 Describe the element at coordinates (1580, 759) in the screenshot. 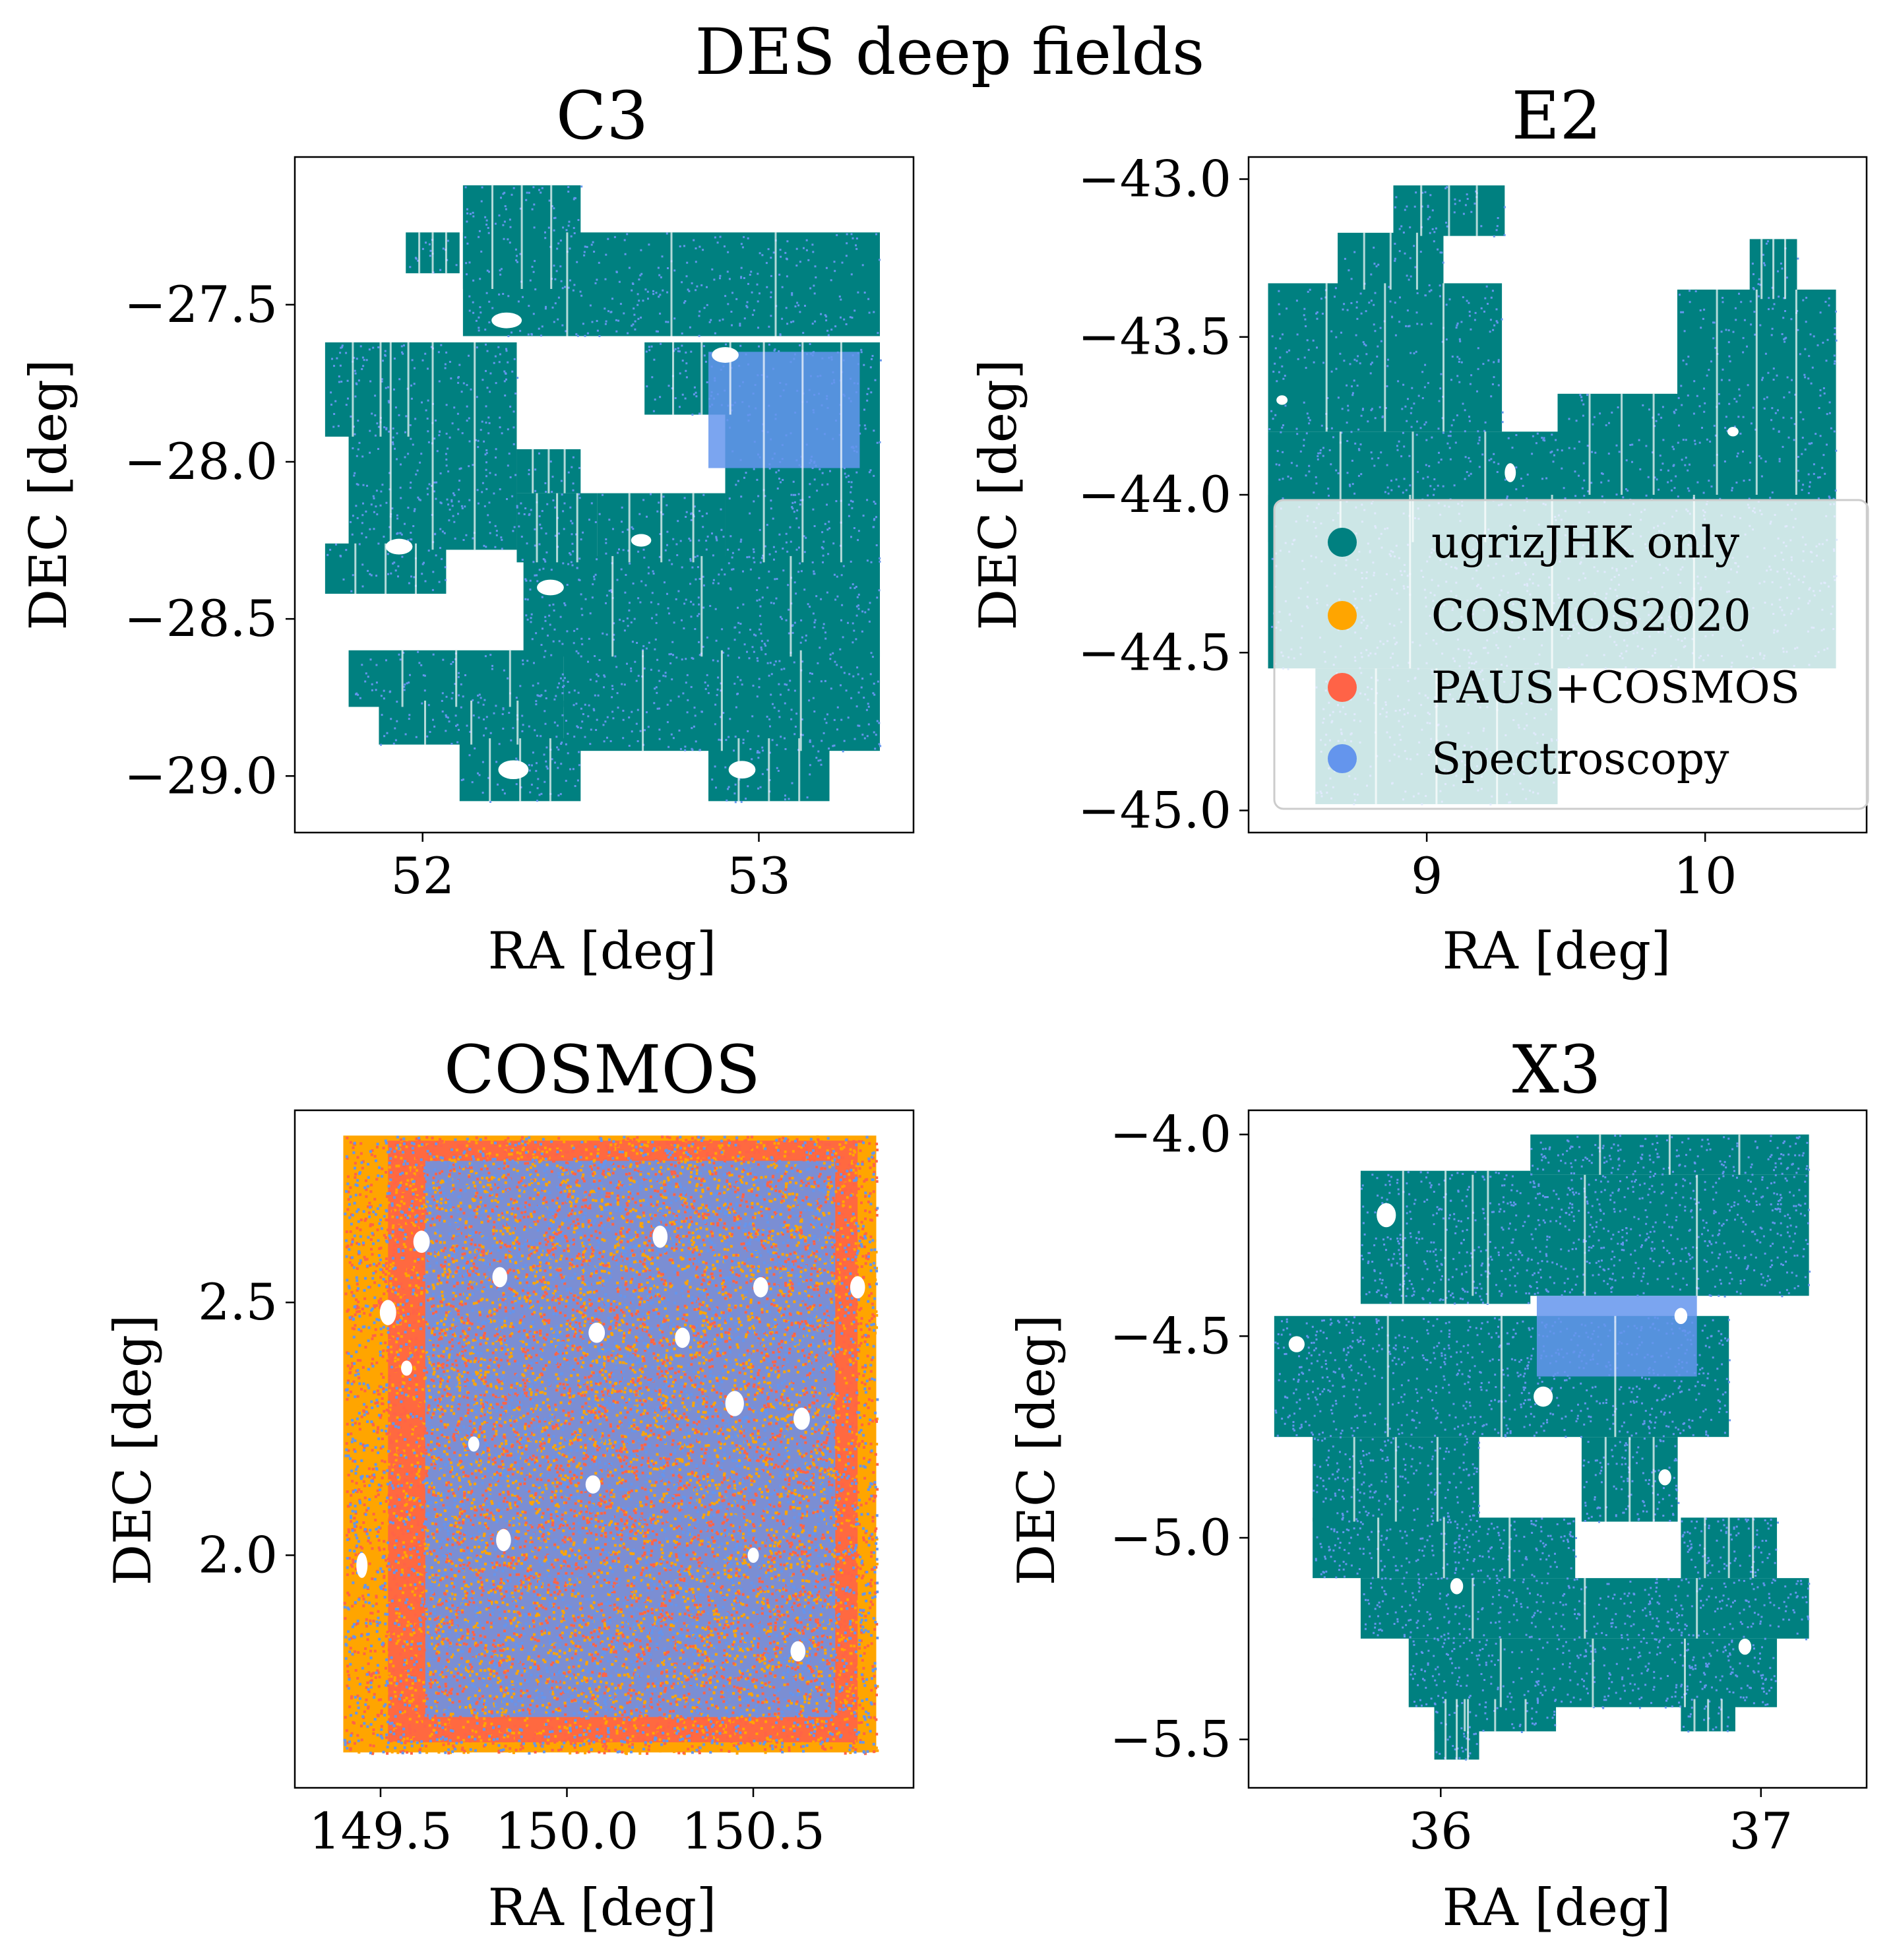

I see `legend-label: Spectroscopy` at that location.